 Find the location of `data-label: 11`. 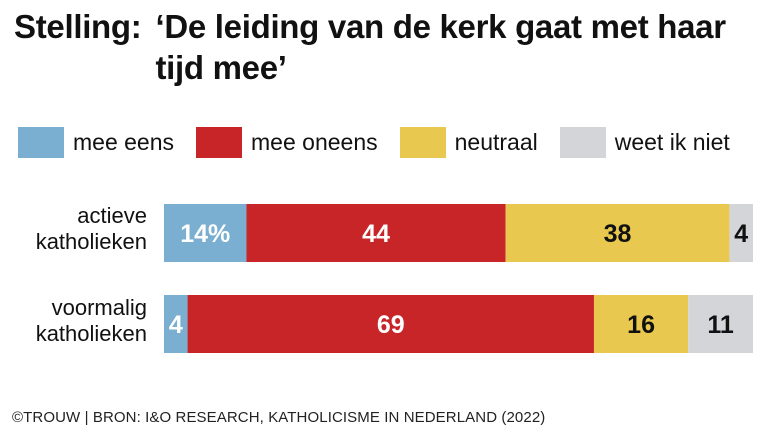

data-label: 11 is located at coordinates (720, 325).